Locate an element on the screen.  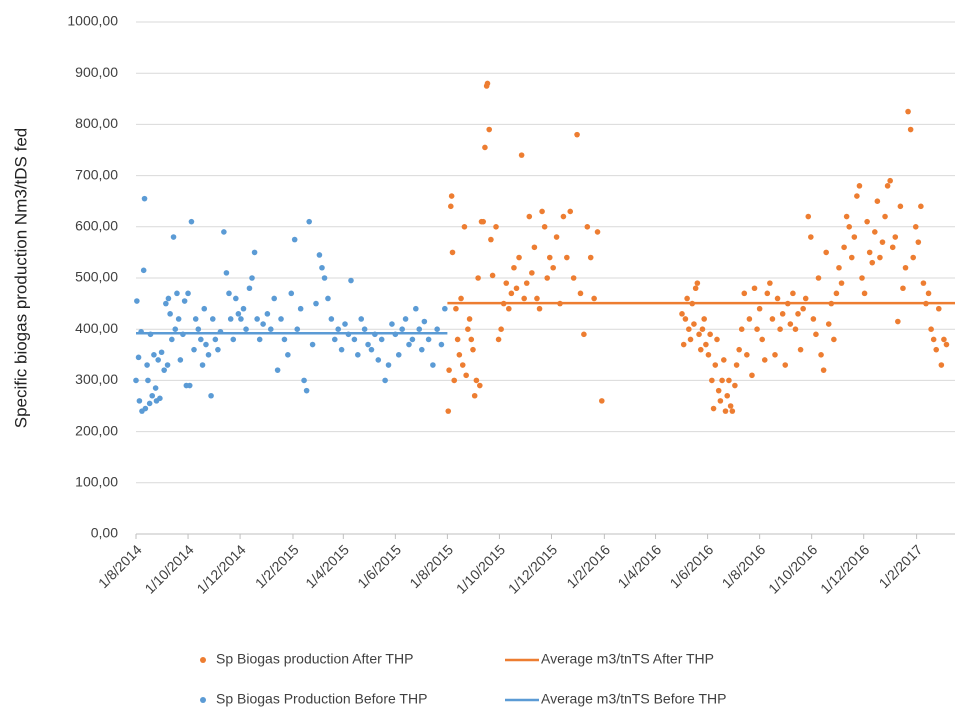
y-tick-label: 700,00 is located at coordinates (96, 174).